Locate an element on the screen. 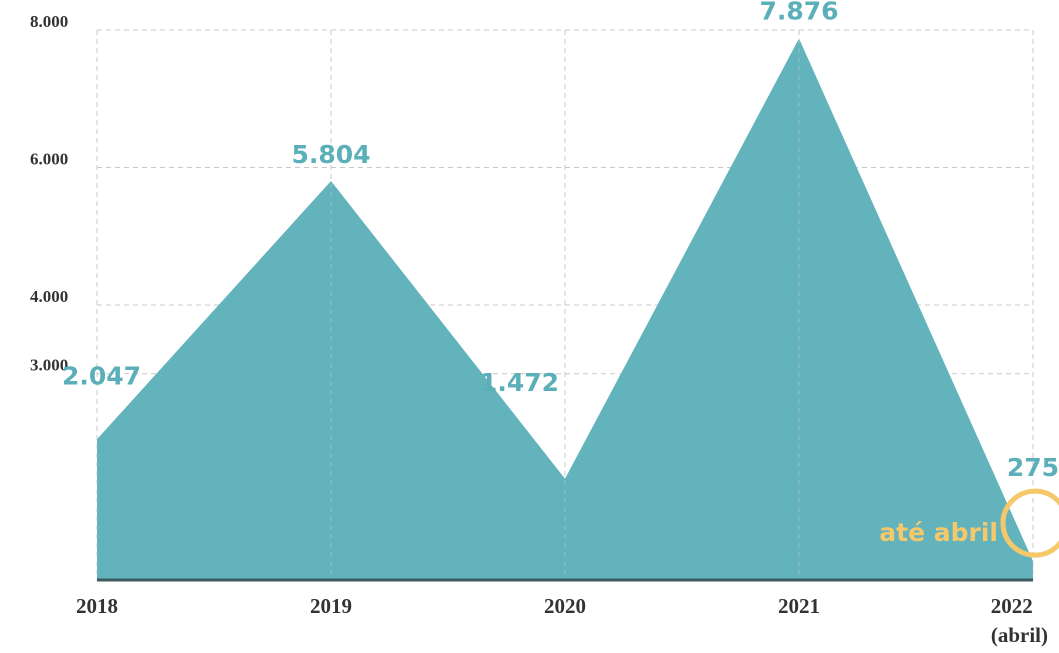  x-tick-label: 2019 is located at coordinates (331, 606).